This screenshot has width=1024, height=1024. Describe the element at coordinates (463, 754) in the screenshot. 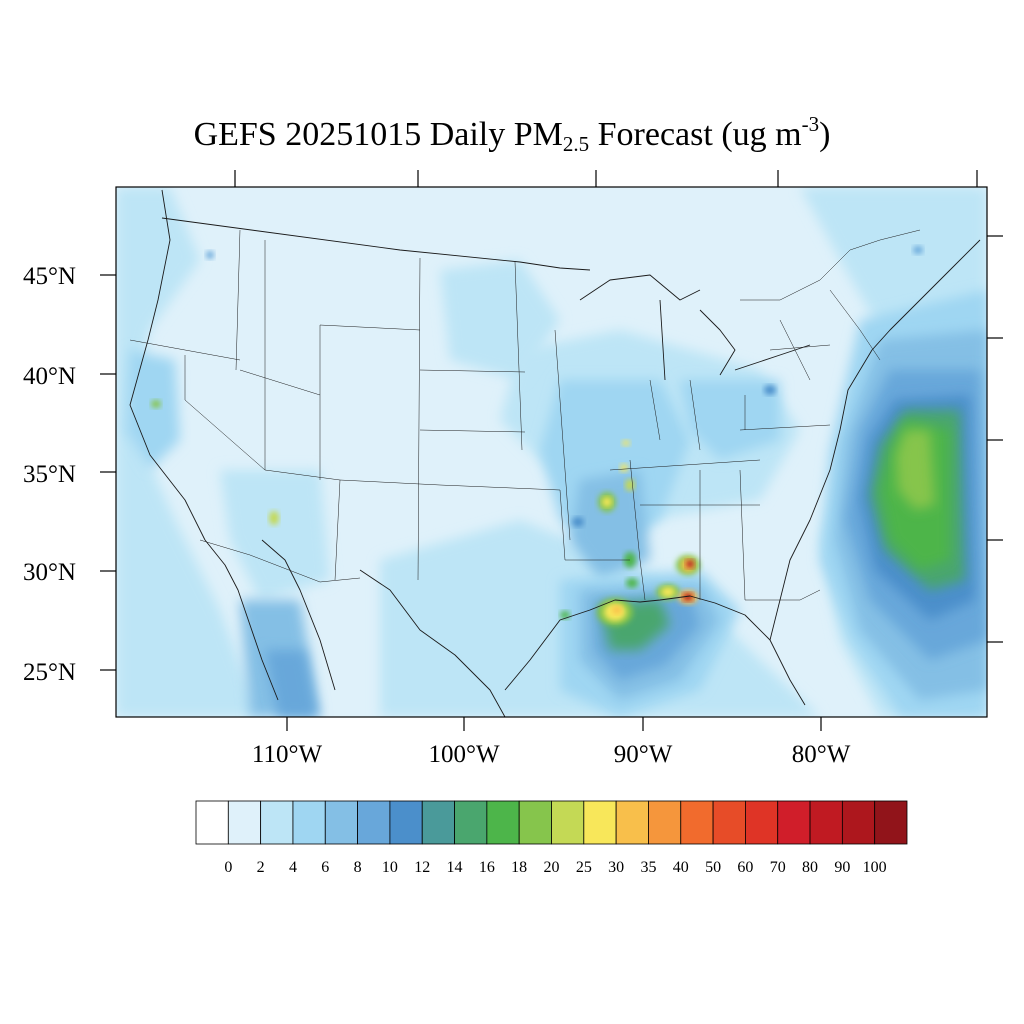

I see `lon-tick-label: 100°W` at that location.